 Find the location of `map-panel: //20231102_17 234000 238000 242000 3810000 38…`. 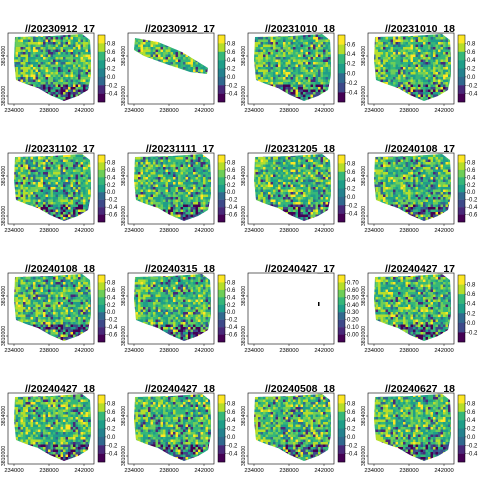

map-panel: //20231102_17 234000 238000 242000 3810000 38… is located at coordinates (60, 180).